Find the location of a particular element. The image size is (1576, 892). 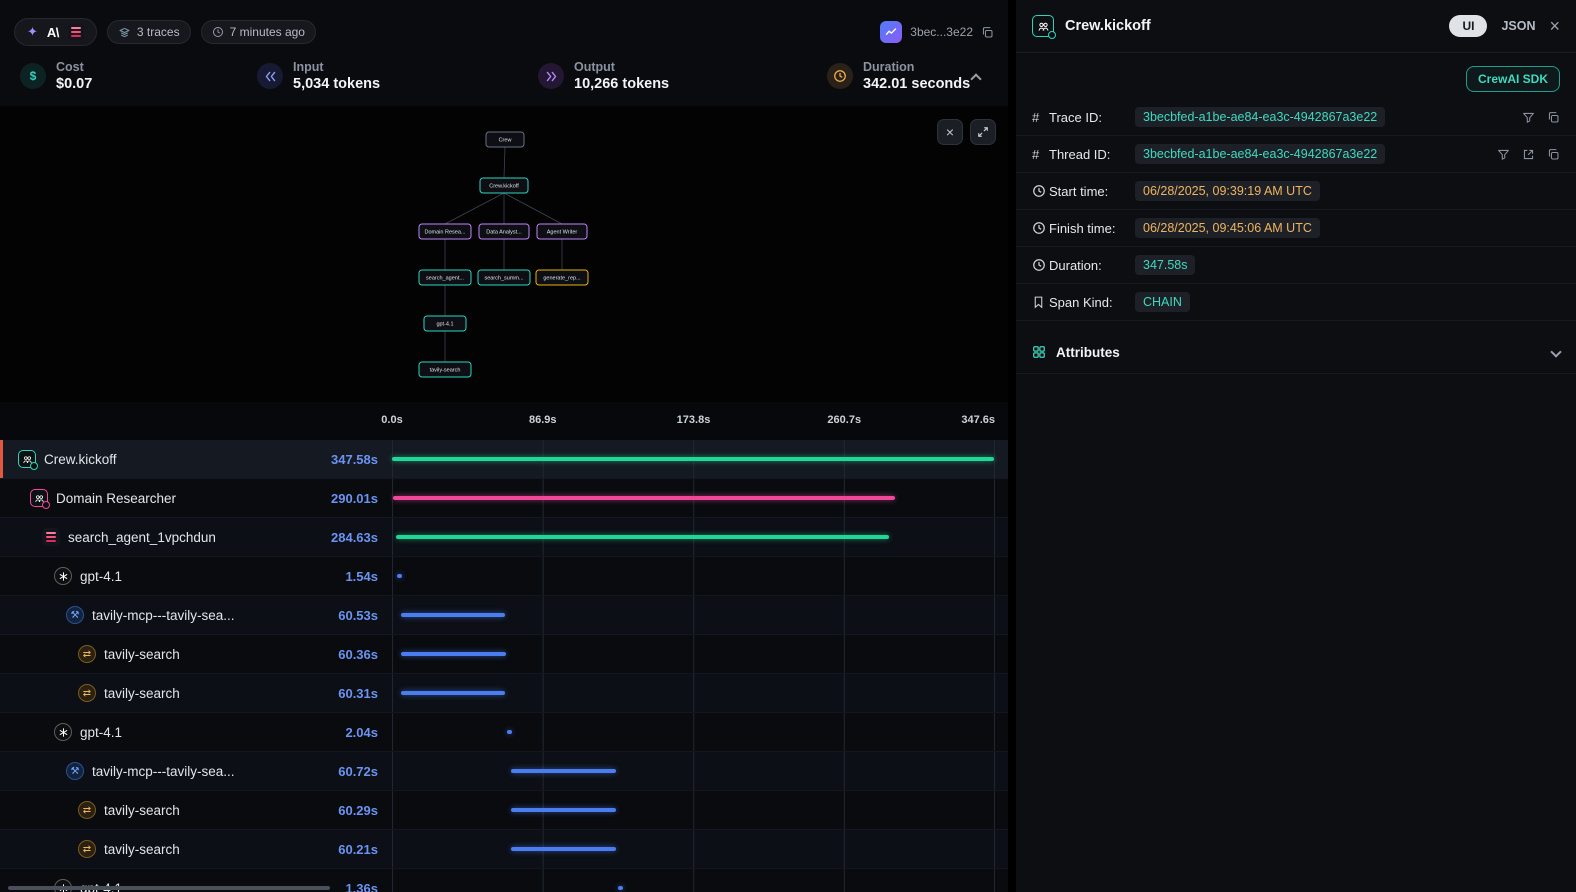

span-row: ⇄ tavily-search 60.36s is located at coordinates (504, 654).